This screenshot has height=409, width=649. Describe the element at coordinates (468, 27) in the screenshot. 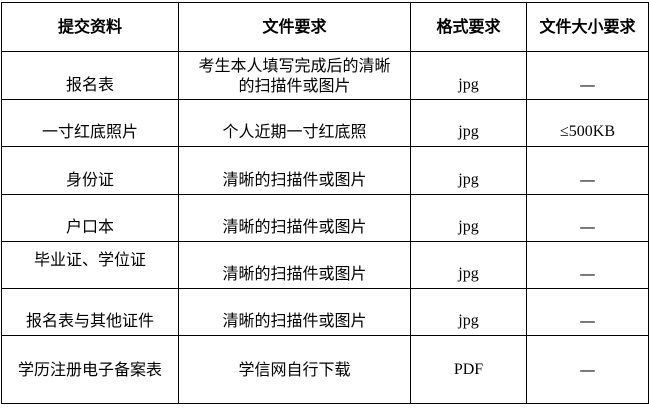

I see `header-format: 格式要求` at that location.